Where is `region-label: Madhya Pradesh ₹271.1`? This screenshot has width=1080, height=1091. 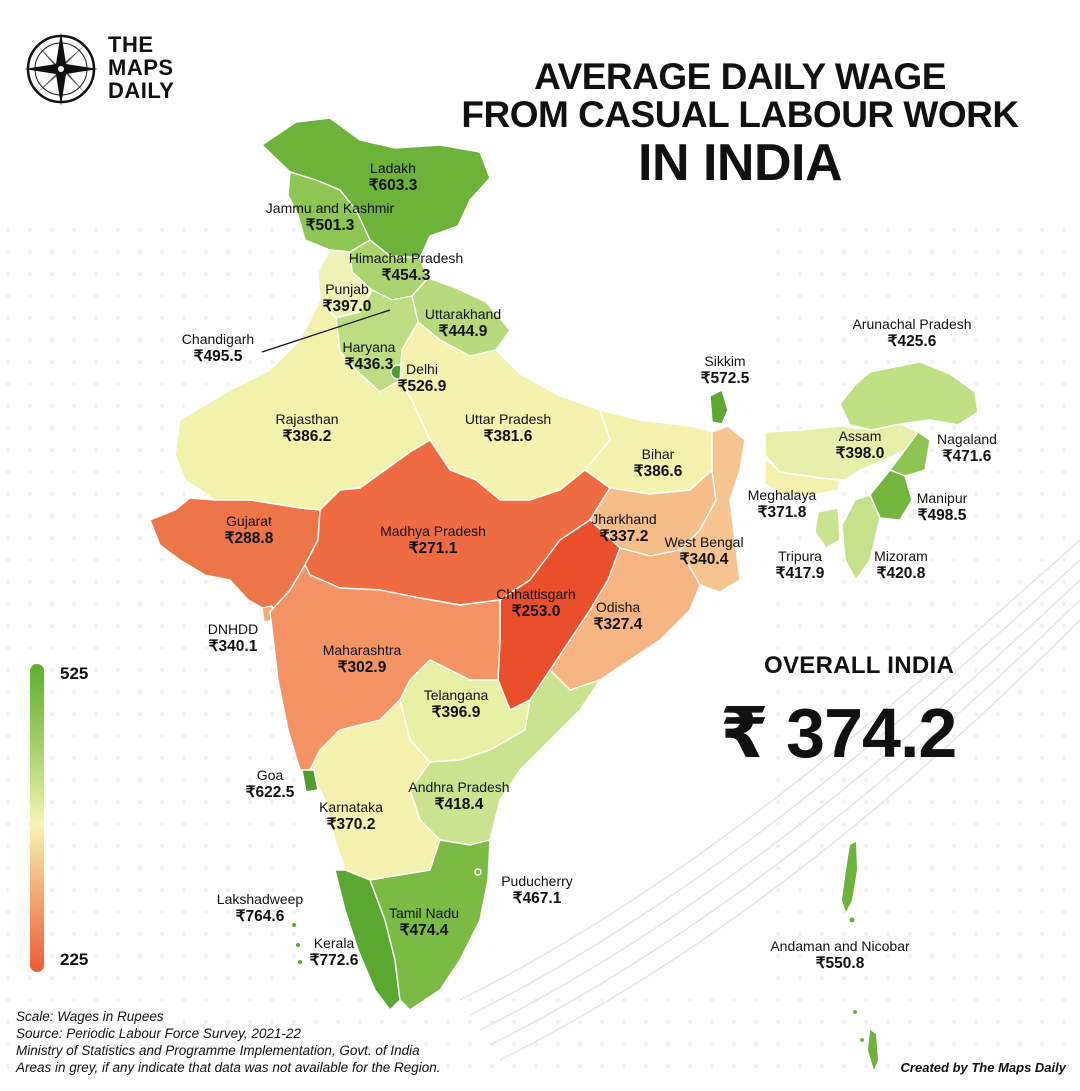 region-label: Madhya Pradesh ₹271.1 is located at coordinates (433, 540).